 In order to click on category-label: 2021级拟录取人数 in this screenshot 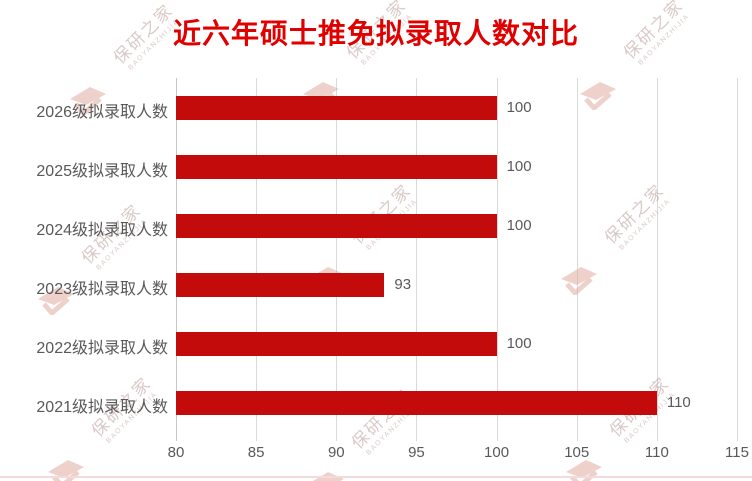, I will do `click(102, 408)`.